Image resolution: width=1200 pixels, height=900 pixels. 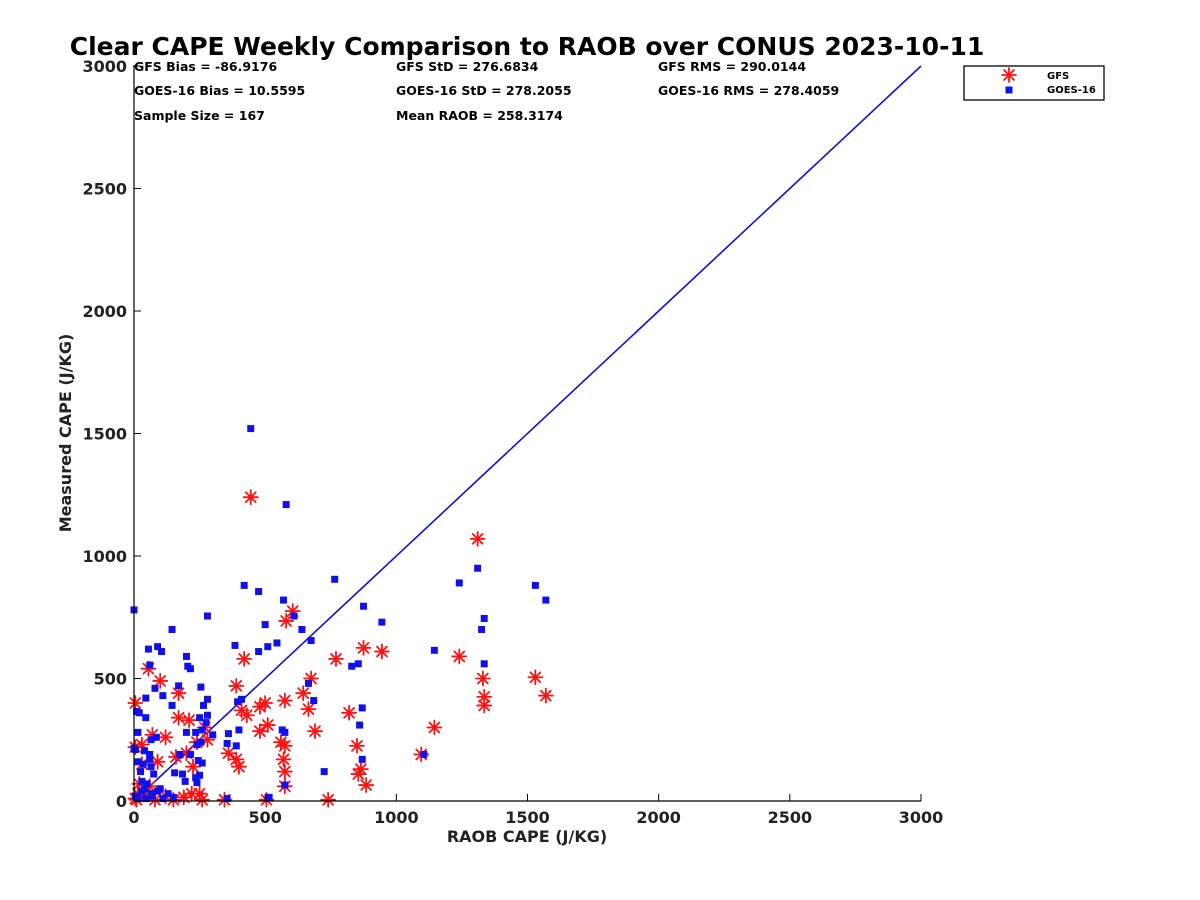 I want to click on stat-text: GFS RMS = 290.0144, so click(x=732, y=66).